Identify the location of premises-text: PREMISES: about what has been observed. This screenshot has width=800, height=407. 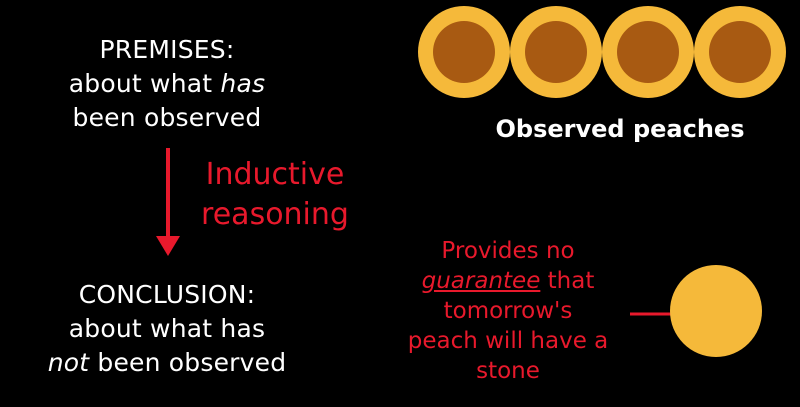
(167, 84).